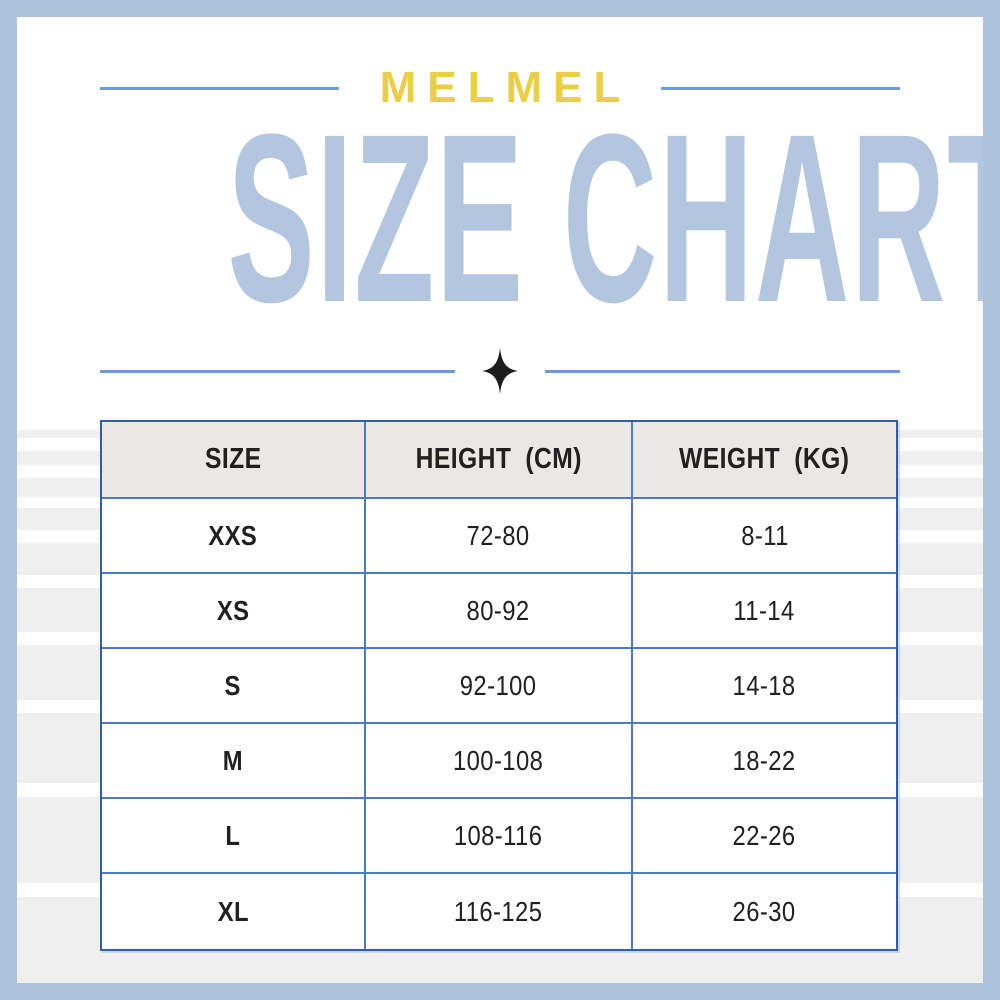 Image resolution: width=1000 pixels, height=1000 pixels. I want to click on size-cell-m: M, so click(234, 761).